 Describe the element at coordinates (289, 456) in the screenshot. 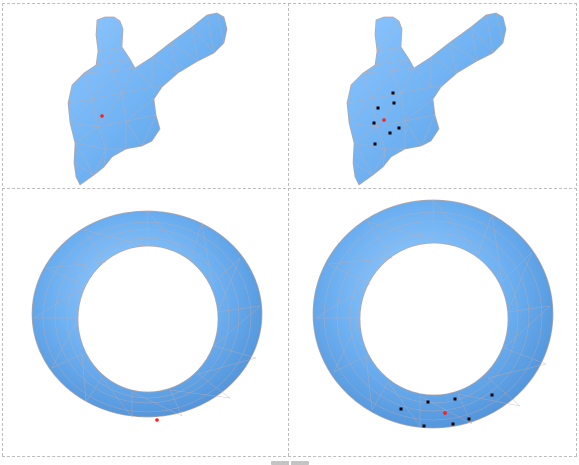

I see `frame-bottom-border` at that location.